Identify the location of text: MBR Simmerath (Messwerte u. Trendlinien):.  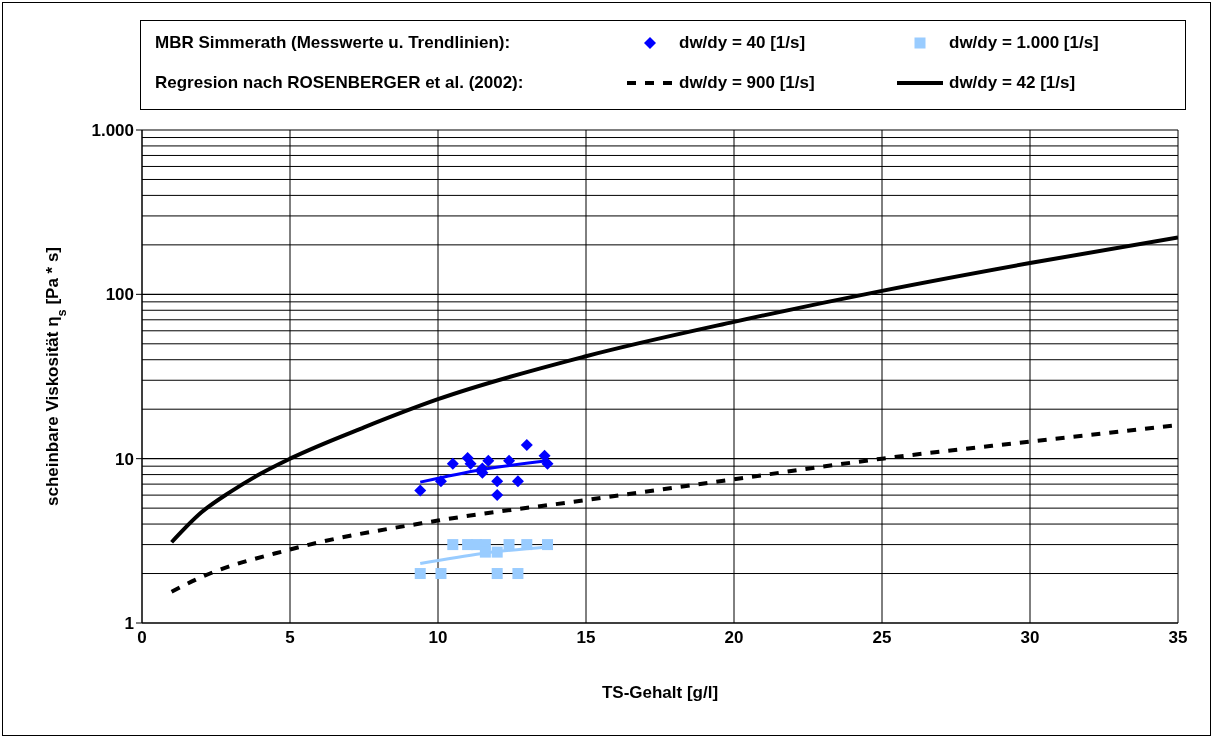
(333, 43).